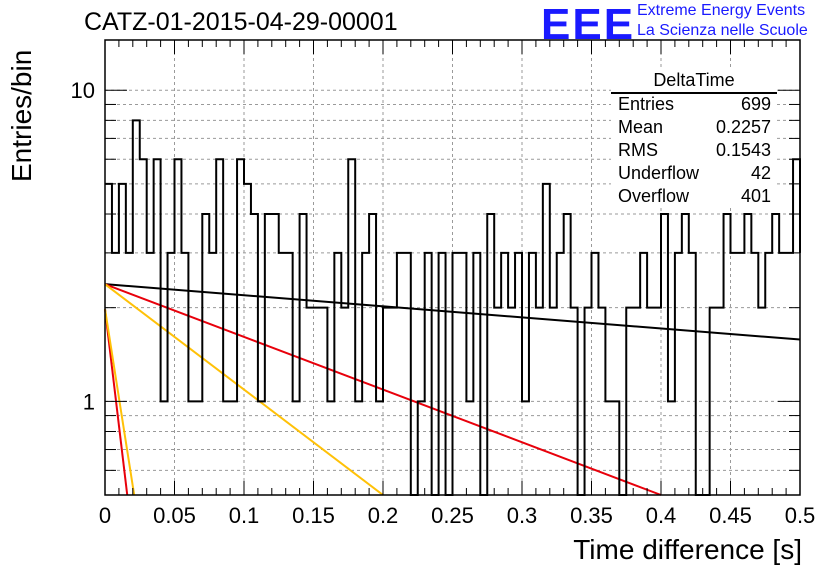 This screenshot has height=572, width=836. Describe the element at coordinates (659, 173) in the screenshot. I see `stats-label: Underflow` at that location.